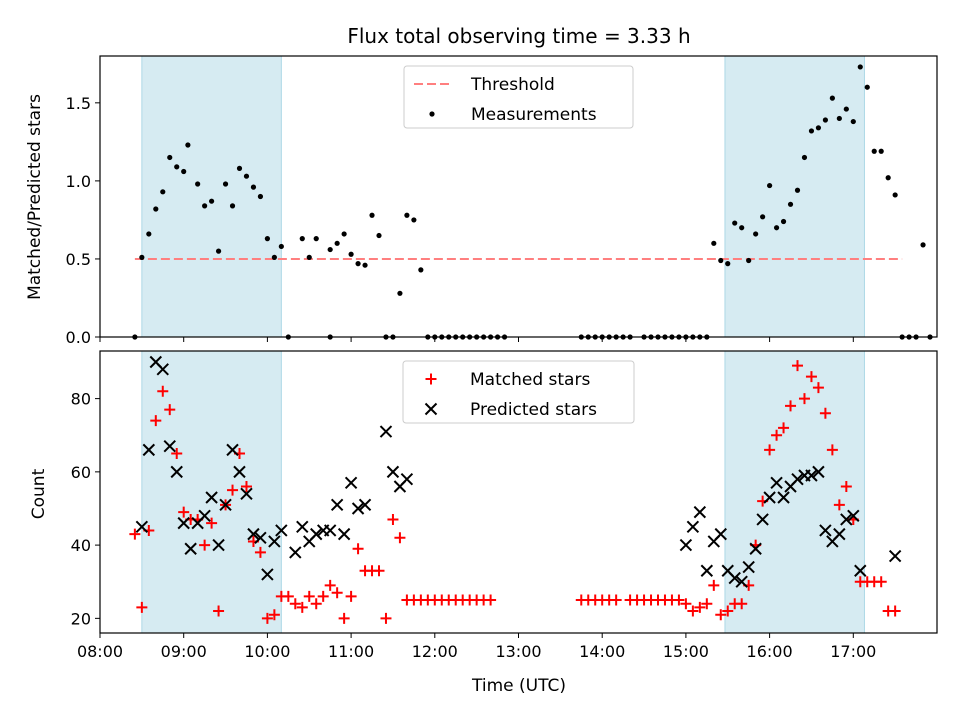 The width and height of the screenshot is (960, 720). What do you see at coordinates (39, 493) in the screenshot?
I see `bottom-y-axis-label: Count` at bounding box center [39, 493].